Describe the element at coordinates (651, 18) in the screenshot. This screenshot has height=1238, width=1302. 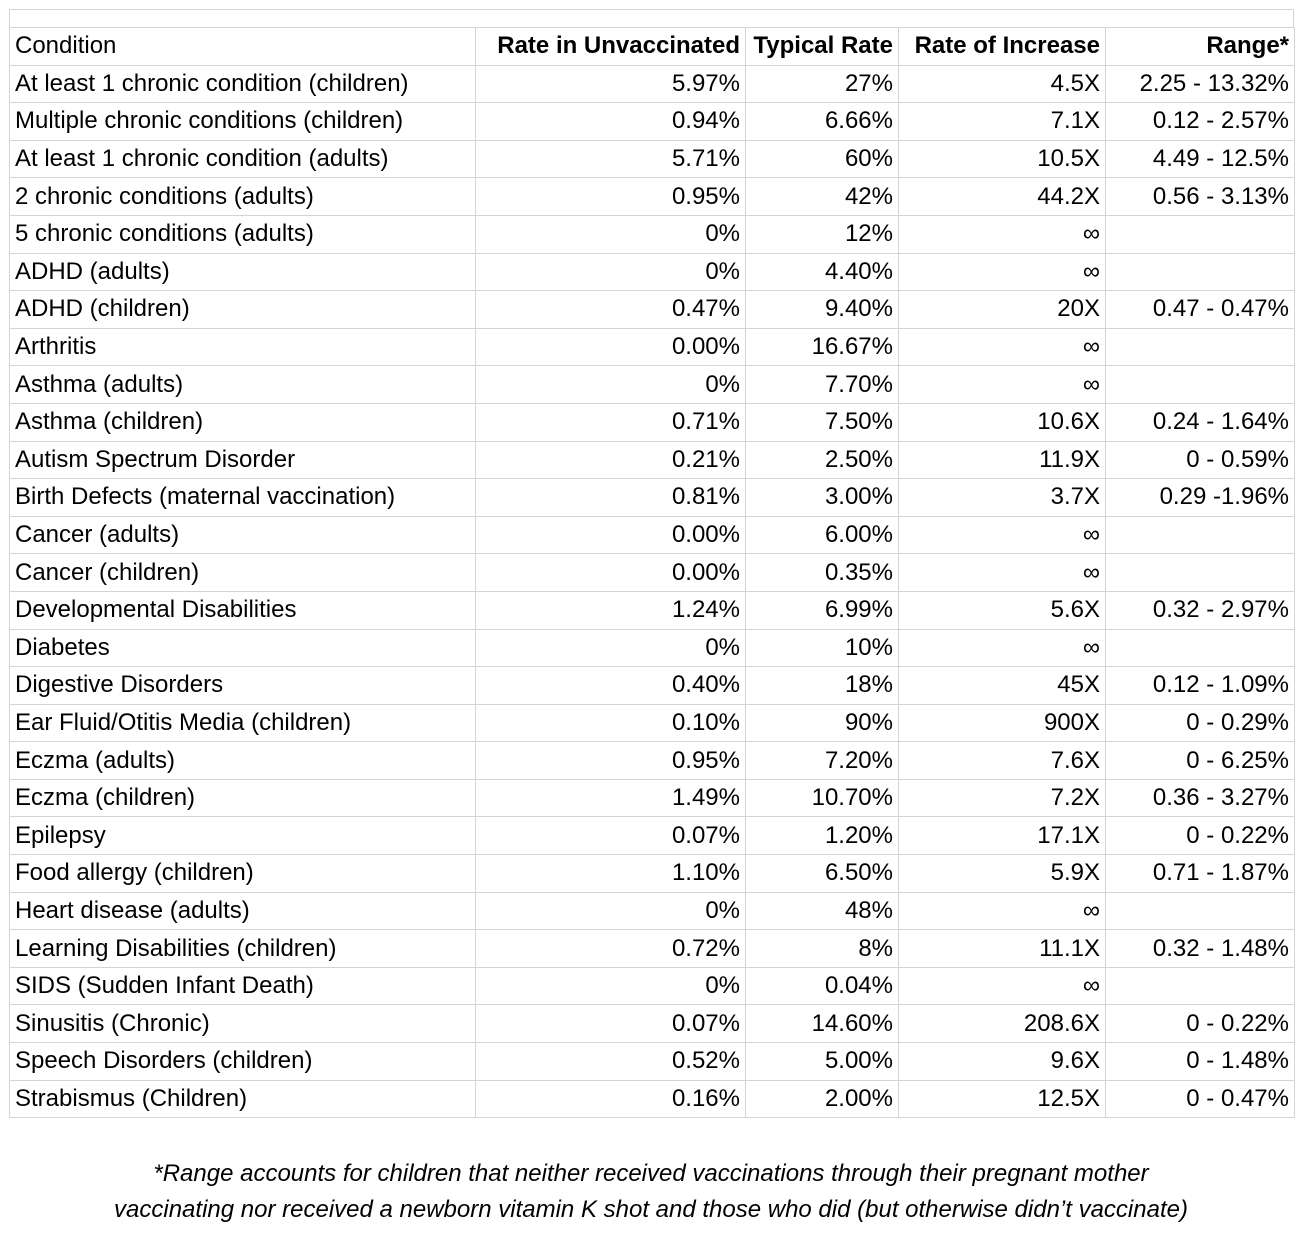
I see `table-top` at that location.